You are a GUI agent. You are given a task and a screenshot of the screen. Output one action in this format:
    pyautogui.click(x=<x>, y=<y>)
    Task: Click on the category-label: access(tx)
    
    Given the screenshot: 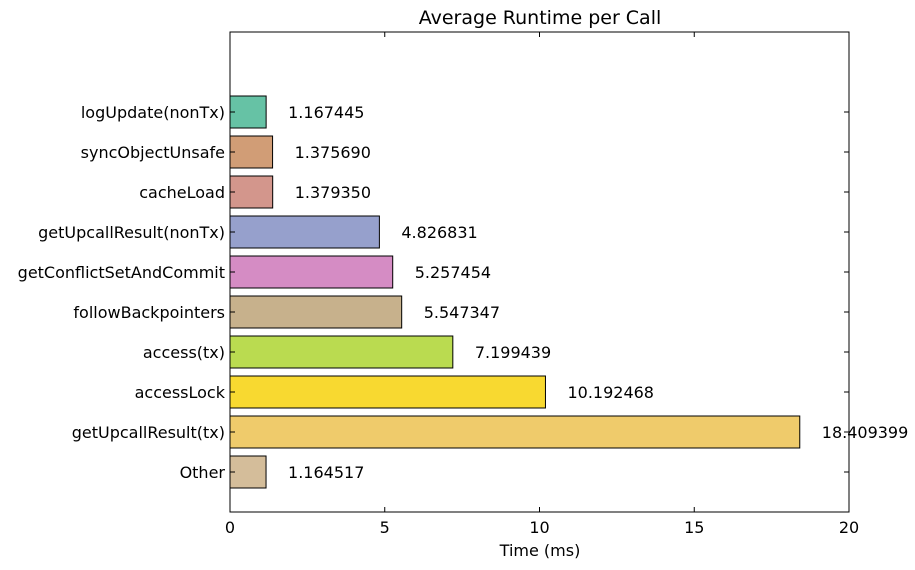 What is the action you would take?
    pyautogui.click(x=184, y=352)
    